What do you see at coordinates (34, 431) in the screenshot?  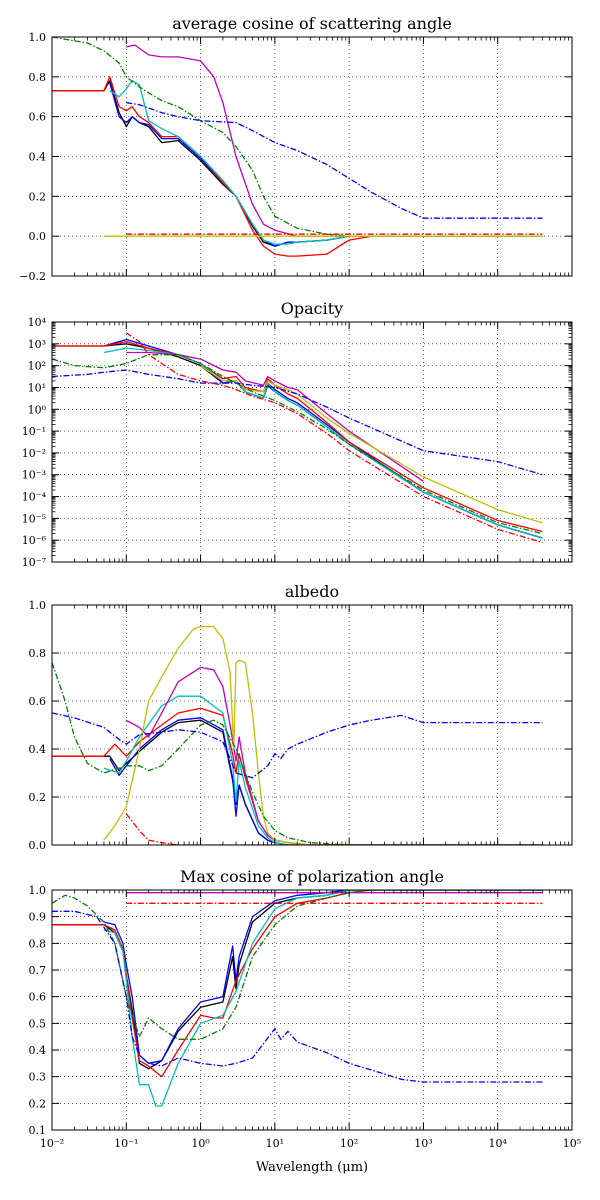 I see `y-tick-label: 10⁻¹` at bounding box center [34, 431].